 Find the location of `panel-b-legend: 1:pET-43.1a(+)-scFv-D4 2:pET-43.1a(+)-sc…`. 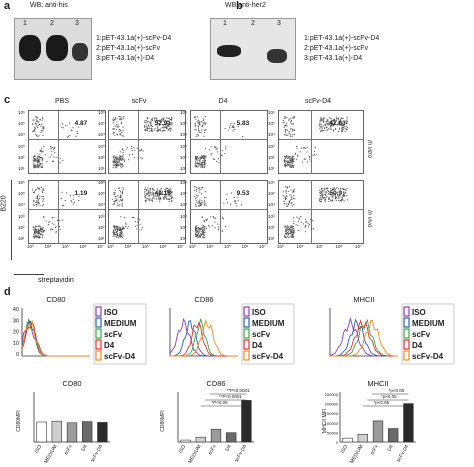

panel-b-legend: 1:pET-43.1a(+)-scFv-D4 2:pET-43.1a(+)-sc… is located at coordinates (341, 49).